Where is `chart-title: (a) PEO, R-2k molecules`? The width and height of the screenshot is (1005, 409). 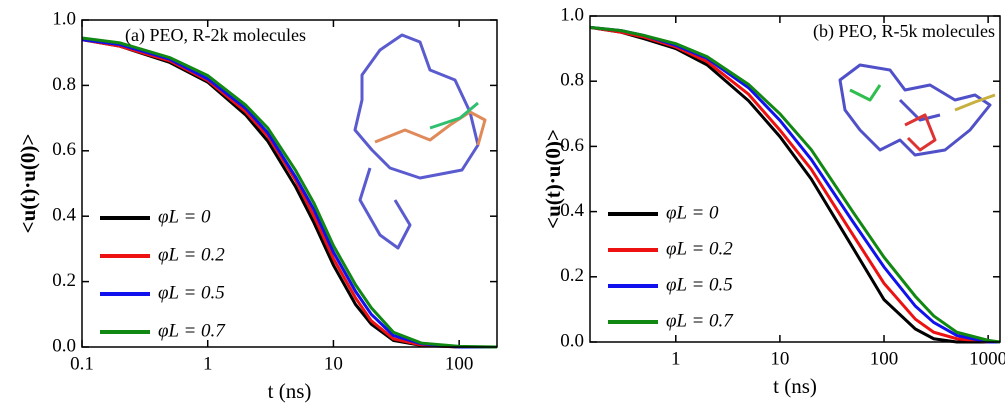
chart-title: (a) PEO, R-2k molecules is located at coordinates (215, 35).